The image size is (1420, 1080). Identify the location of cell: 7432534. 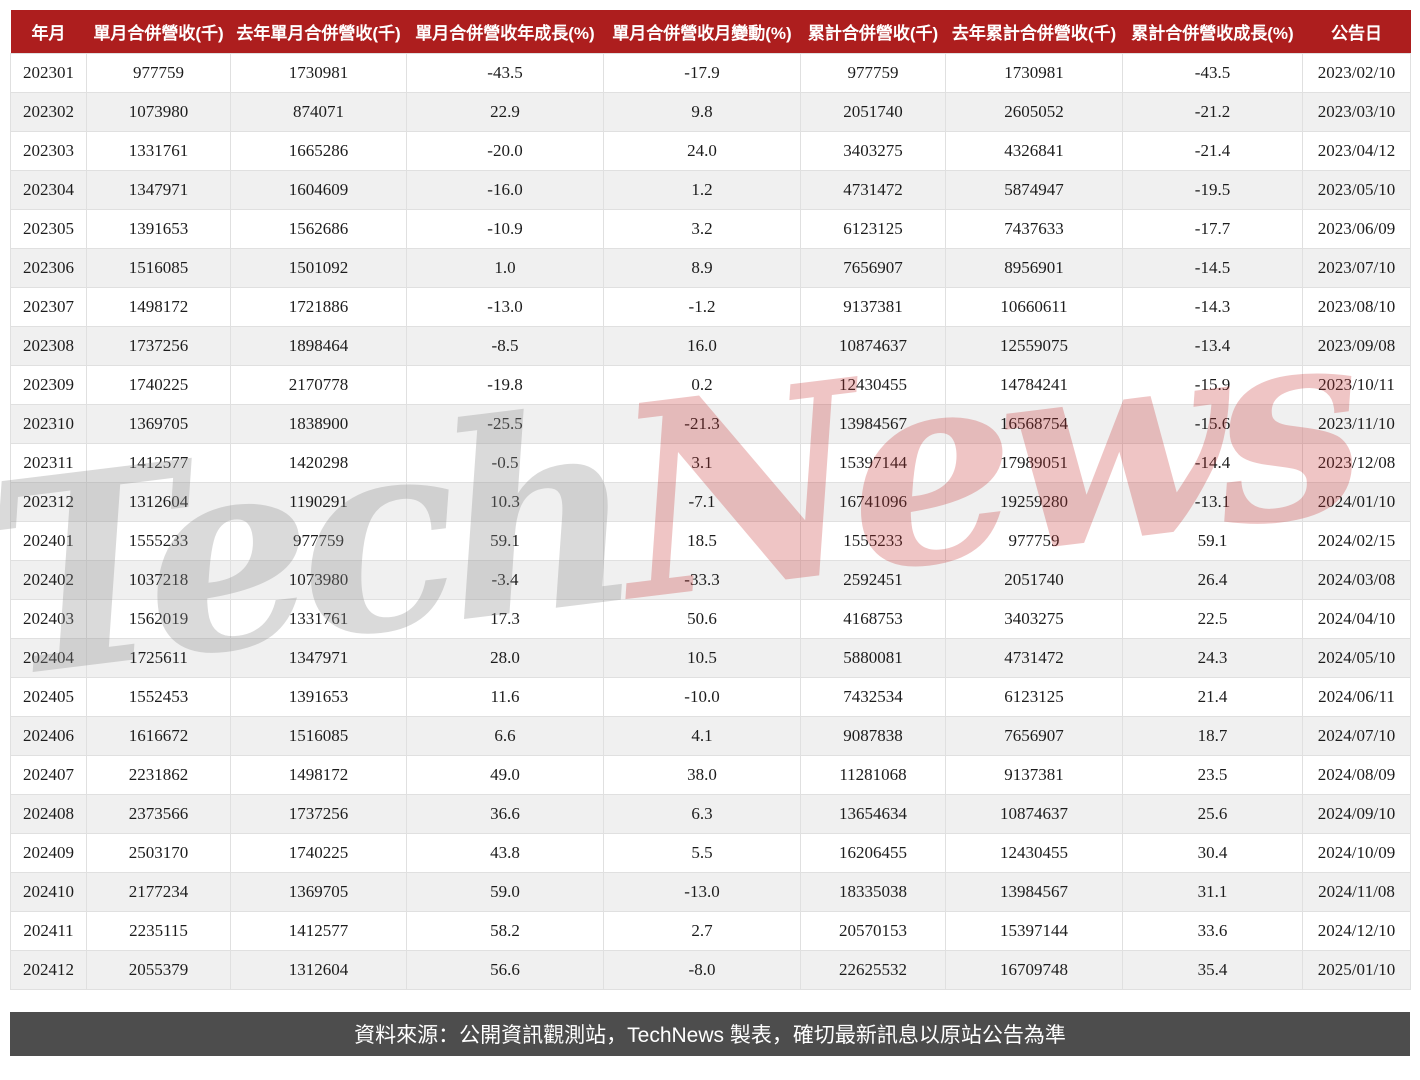
(873, 696).